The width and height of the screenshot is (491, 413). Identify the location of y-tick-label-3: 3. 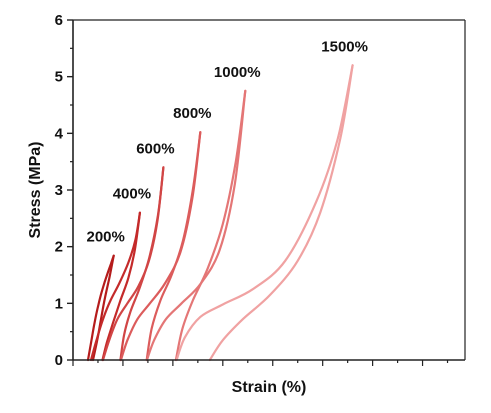
(59, 190).